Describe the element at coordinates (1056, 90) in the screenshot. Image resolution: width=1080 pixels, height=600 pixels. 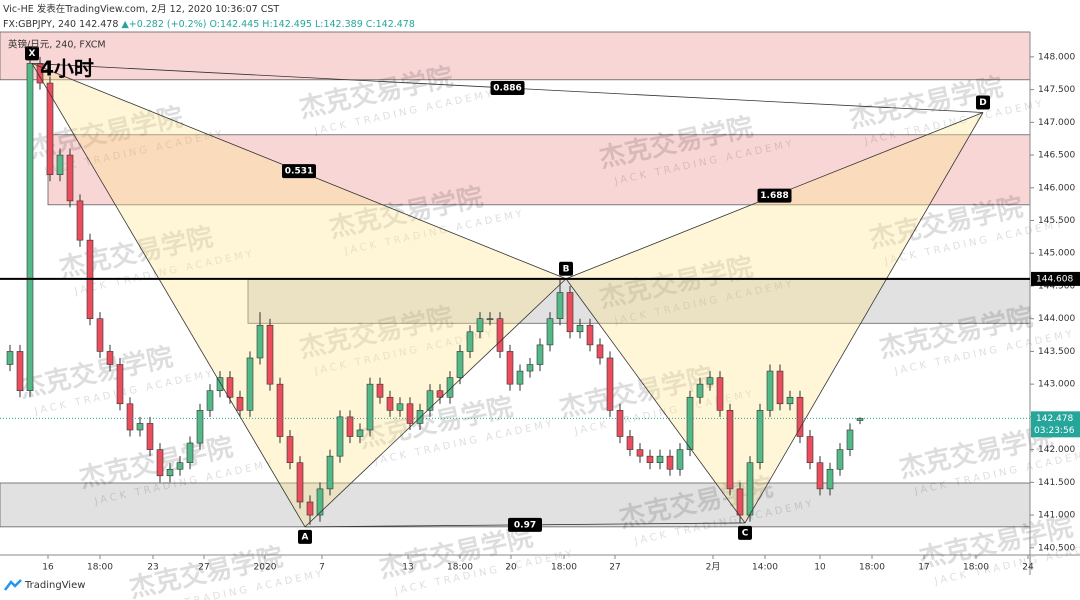
I see `y-tick-label: 147.500` at that location.